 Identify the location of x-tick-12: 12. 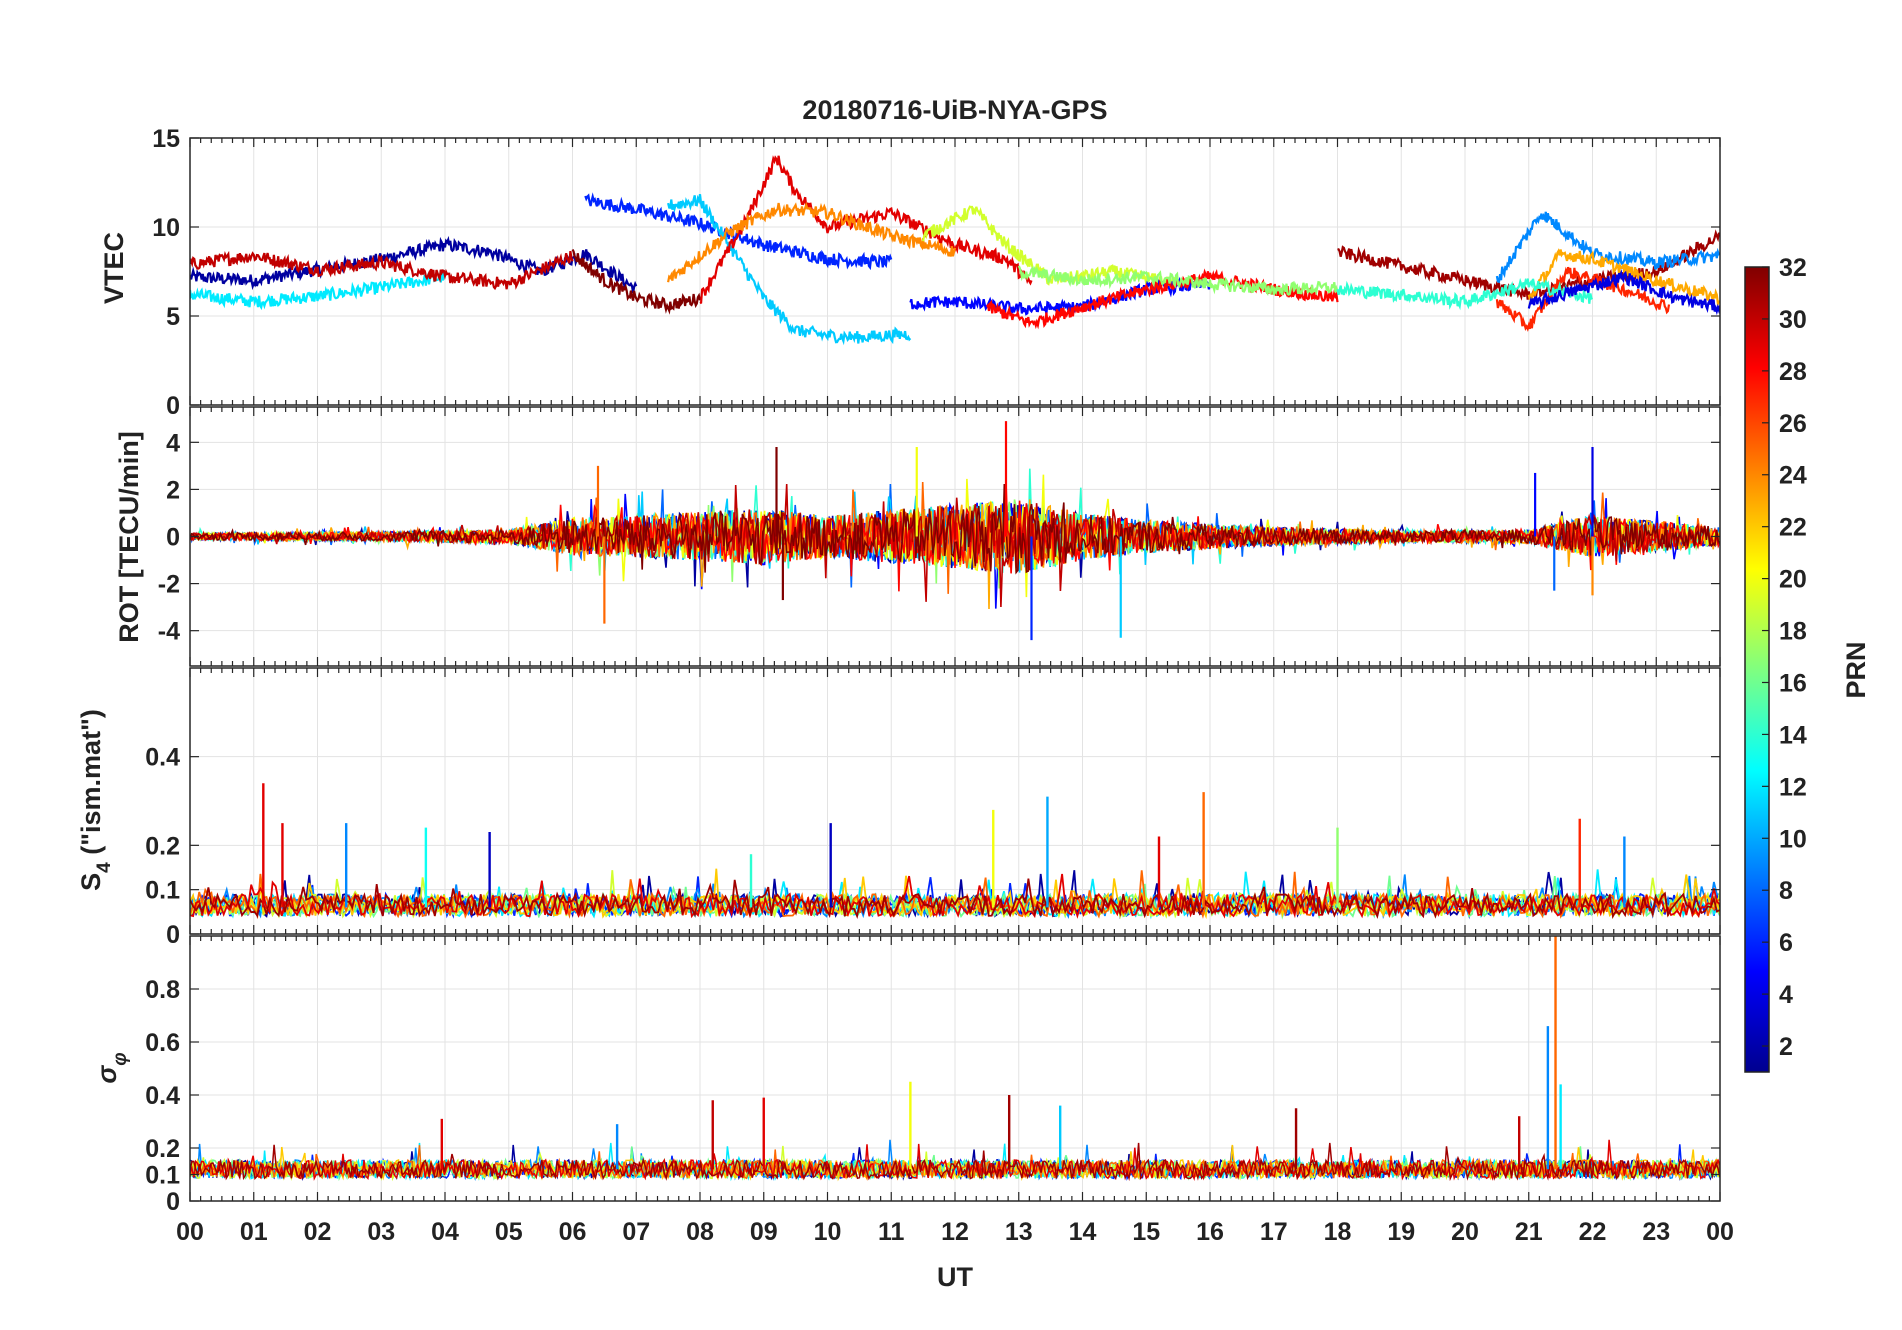
(955, 1232).